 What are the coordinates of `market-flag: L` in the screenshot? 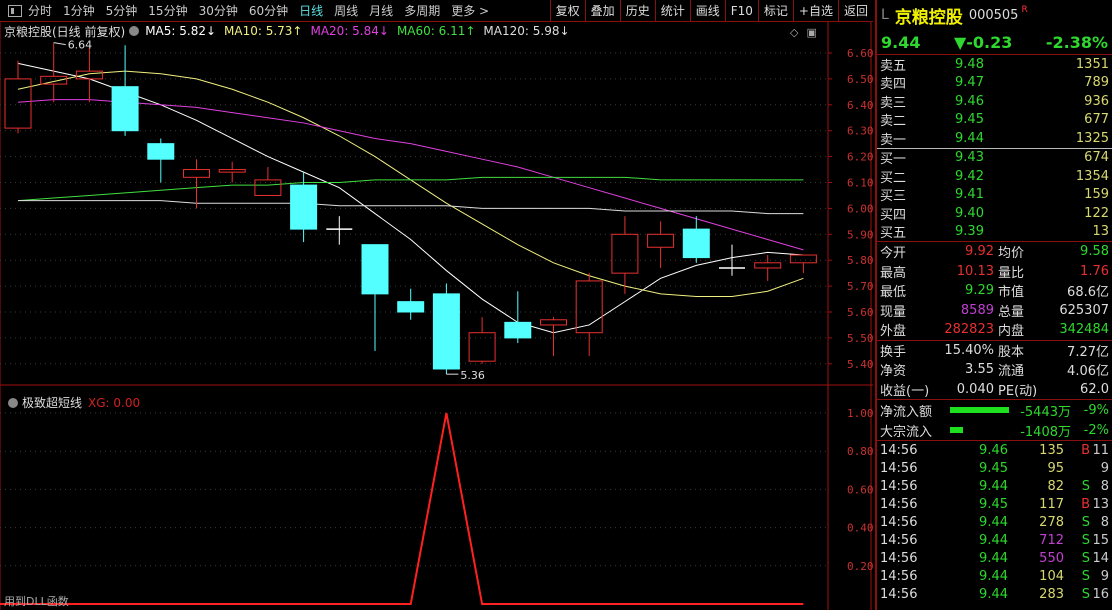 It's located at (885, 15).